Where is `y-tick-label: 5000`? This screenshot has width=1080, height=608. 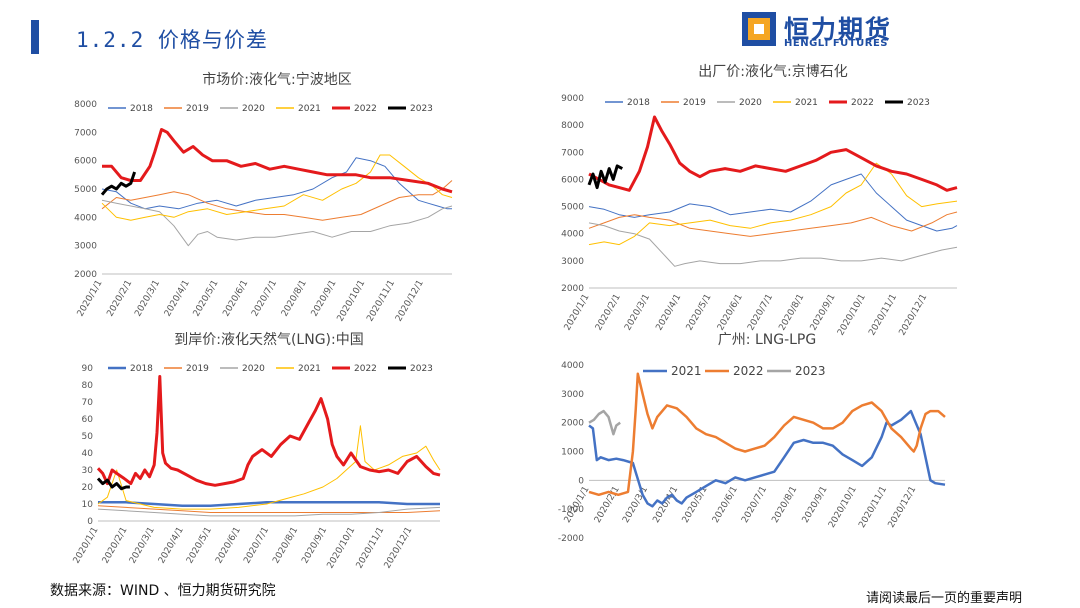
y-tick-label: 5000 is located at coordinates (85, 190).